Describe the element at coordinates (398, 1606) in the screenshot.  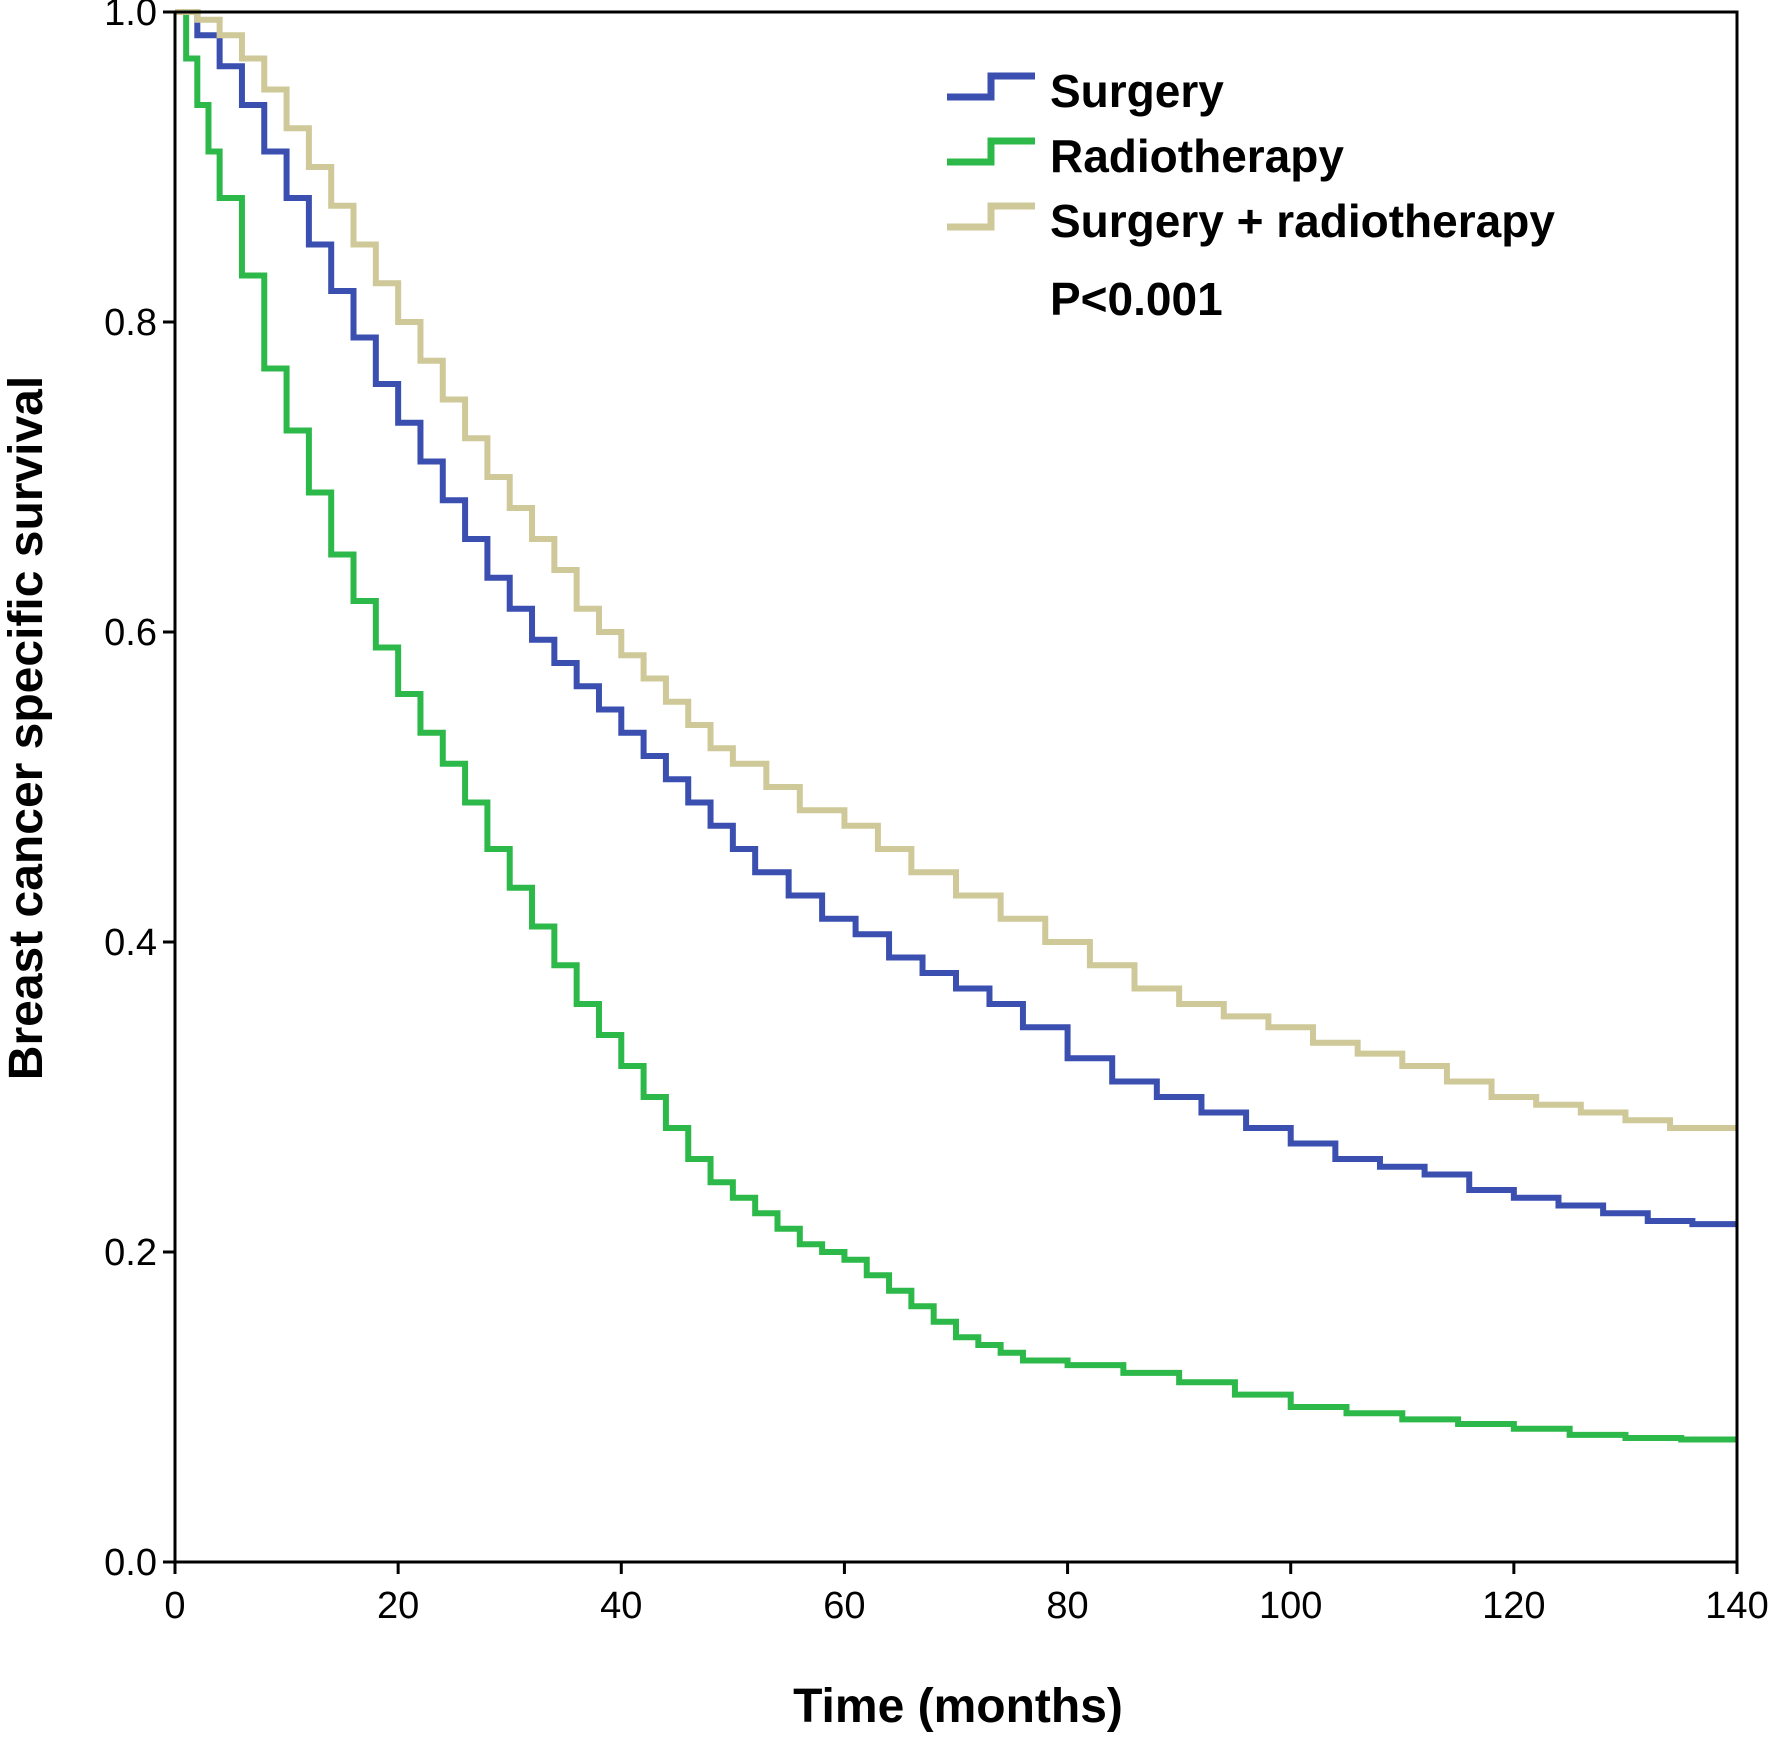
I see `x-tick-label: 20` at that location.